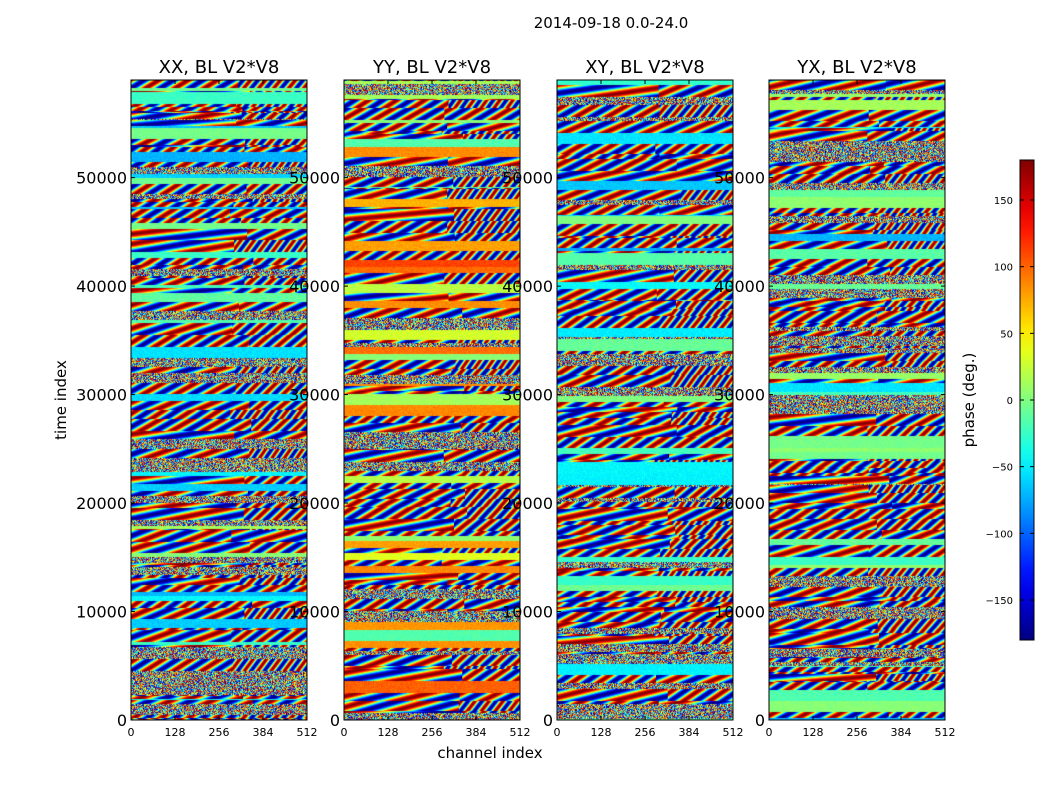  What do you see at coordinates (1003, 268) in the screenshot?
I see `colorbar-tick-label: 100` at bounding box center [1003, 268].